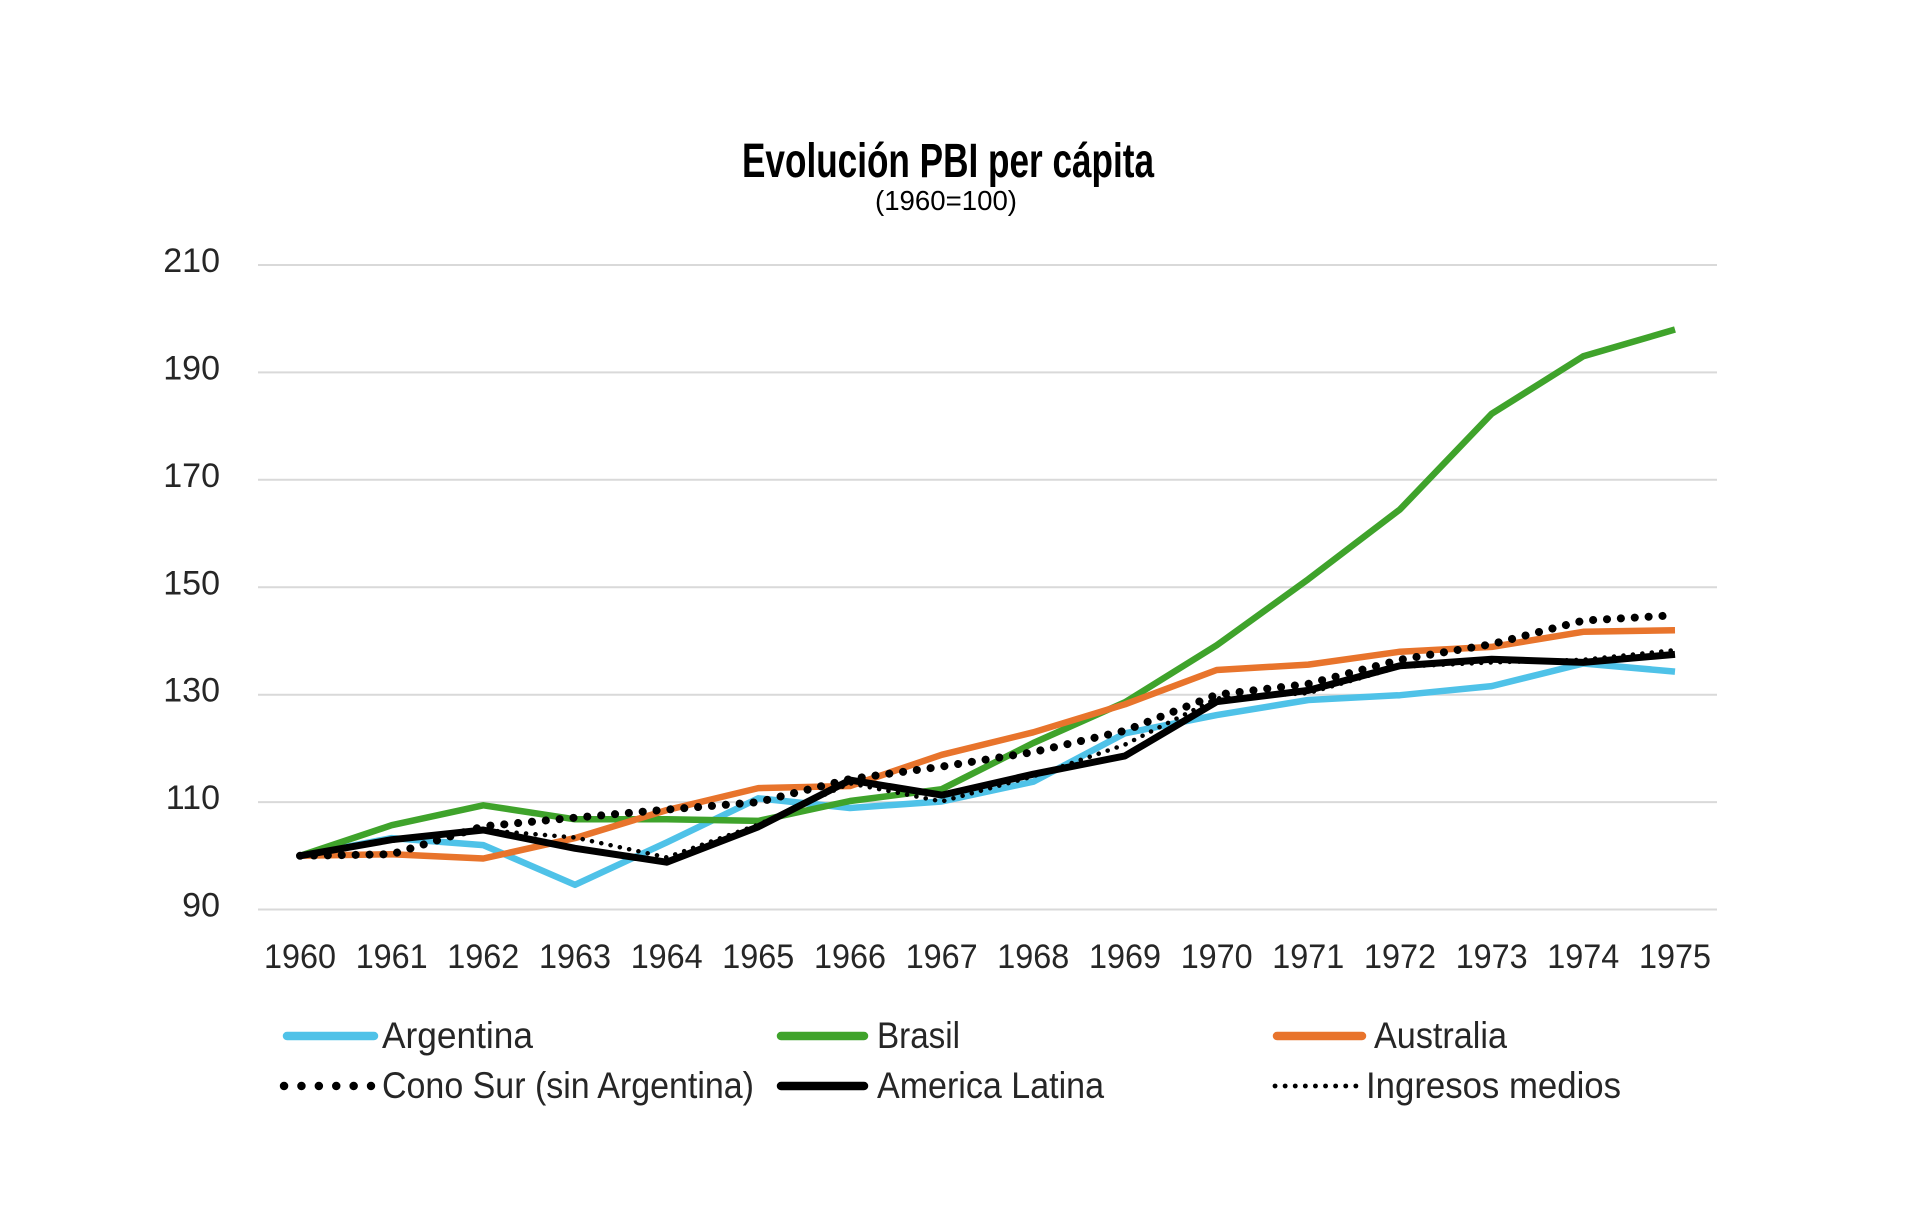  Describe the element at coordinates (1440, 1035) in the screenshot. I see `svg-text: Australia` at that location.